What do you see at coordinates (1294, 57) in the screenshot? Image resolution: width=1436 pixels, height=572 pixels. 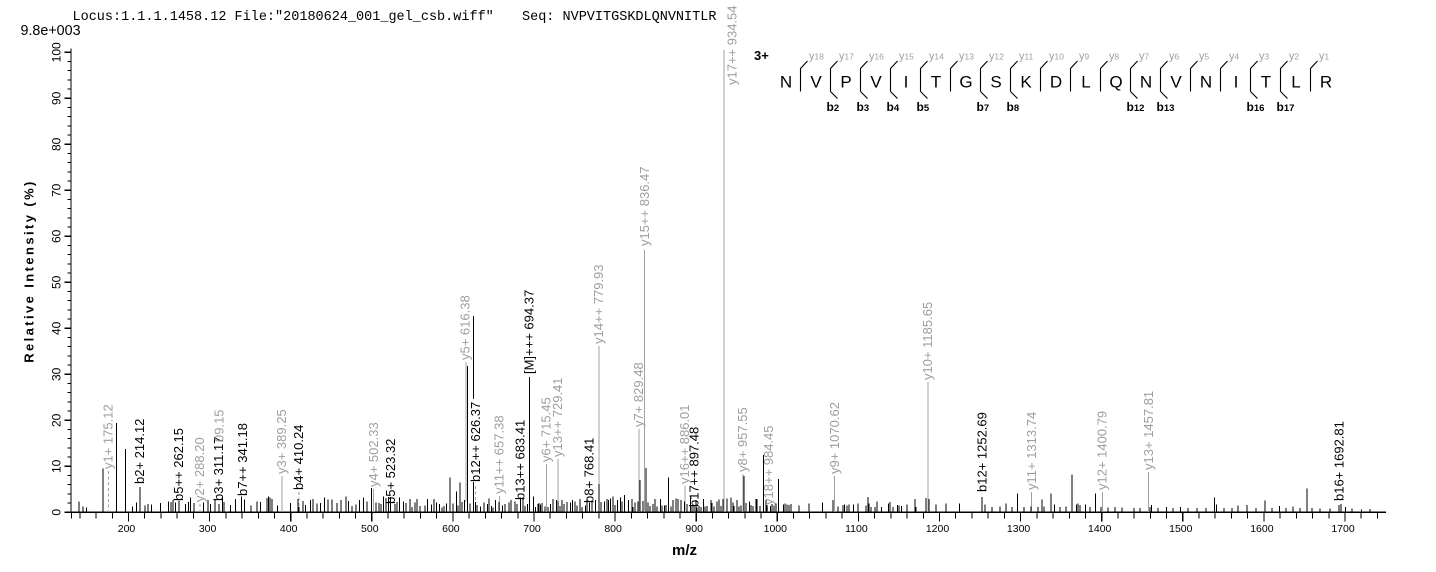 I see `svg-text: y2` at bounding box center [1294, 57].